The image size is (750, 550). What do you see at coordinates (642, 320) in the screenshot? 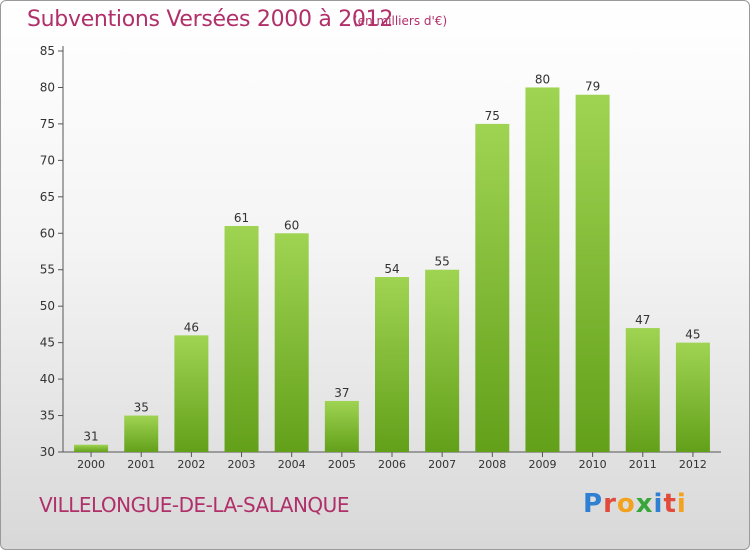
I see `data-label: 47` at bounding box center [642, 320].